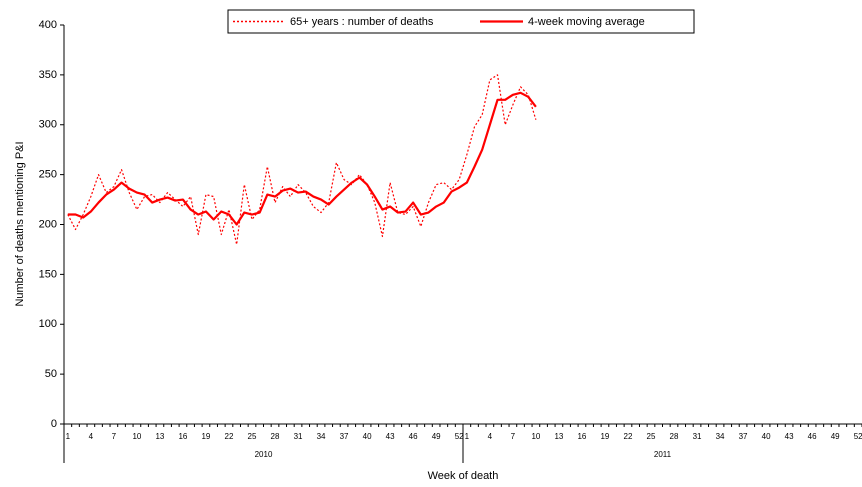 Image resolution: width=862 pixels, height=487 pixels. I want to click on y-tick-label: 200, so click(48, 224).